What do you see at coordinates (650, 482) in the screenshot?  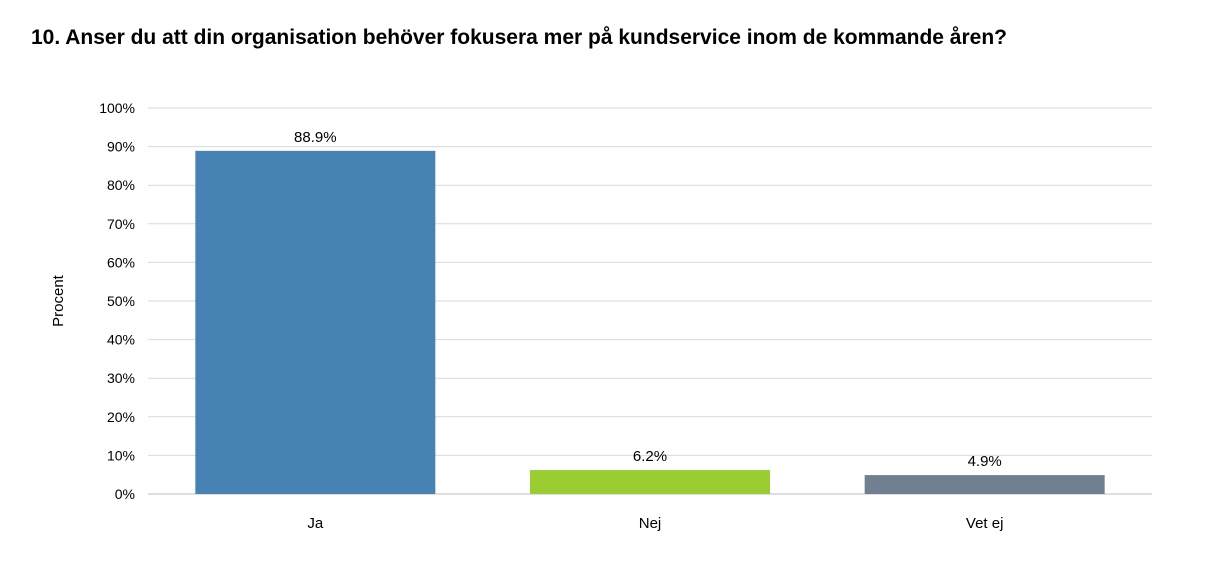 I see `bar-nej` at bounding box center [650, 482].